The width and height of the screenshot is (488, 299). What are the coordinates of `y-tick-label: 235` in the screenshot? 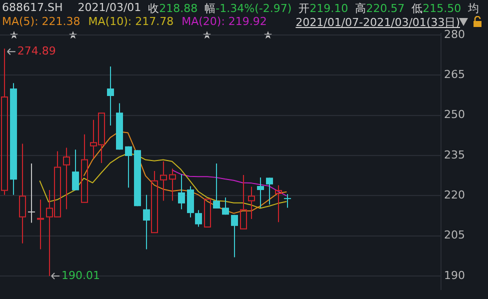 It's located at (454, 155).